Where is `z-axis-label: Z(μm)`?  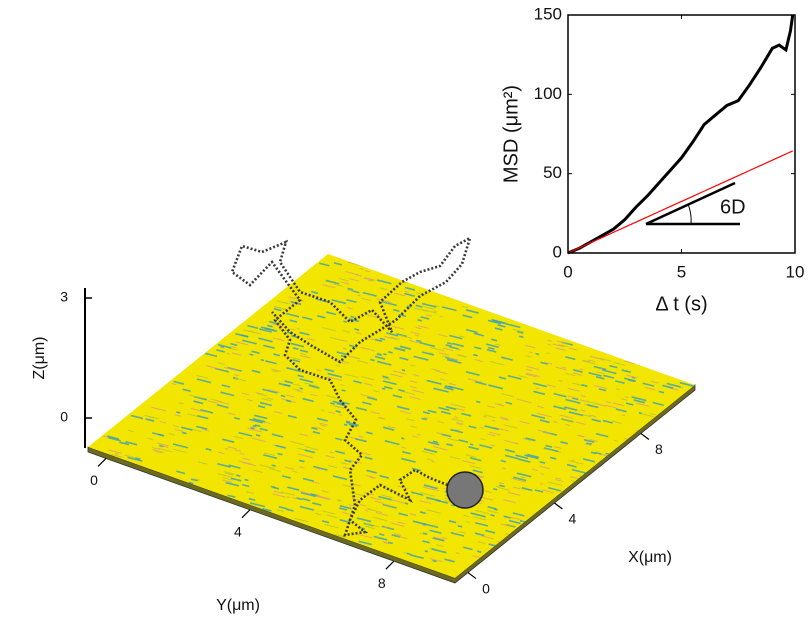
z-axis-label: Z(μm) is located at coordinates (39, 358).